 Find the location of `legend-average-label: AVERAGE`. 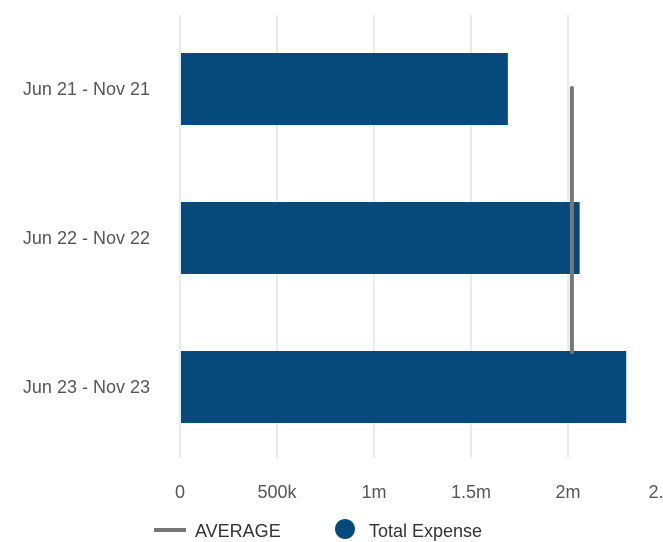

legend-average-label: AVERAGE is located at coordinates (238, 531).